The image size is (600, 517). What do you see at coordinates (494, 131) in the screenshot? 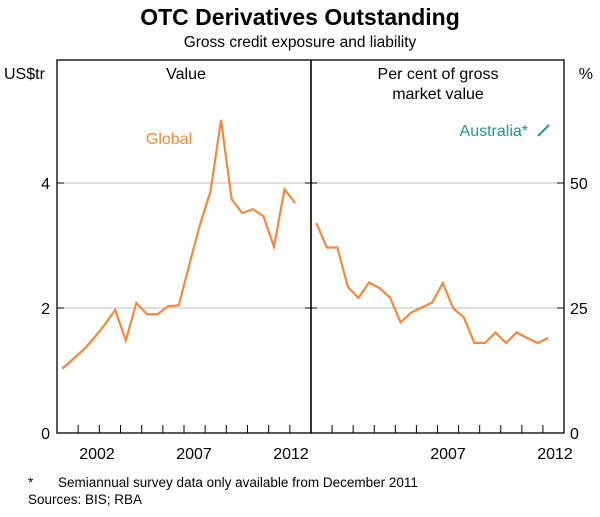
I see `legend-label-australia: Australia*` at bounding box center [494, 131].